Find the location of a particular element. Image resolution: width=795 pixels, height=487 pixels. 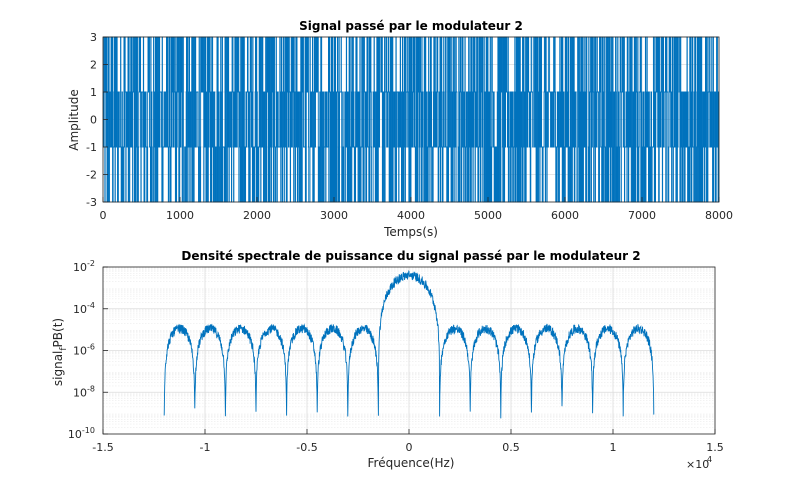

time-ytick-label: 2 is located at coordinates (93, 65).